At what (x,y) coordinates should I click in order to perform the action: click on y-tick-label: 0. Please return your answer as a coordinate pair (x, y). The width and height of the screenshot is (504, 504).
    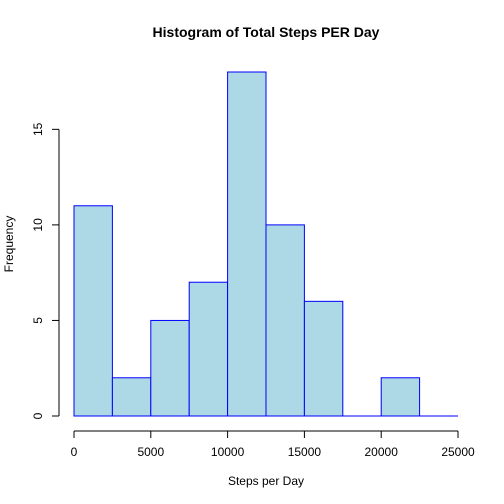
    Looking at the image, I should click on (38, 415).